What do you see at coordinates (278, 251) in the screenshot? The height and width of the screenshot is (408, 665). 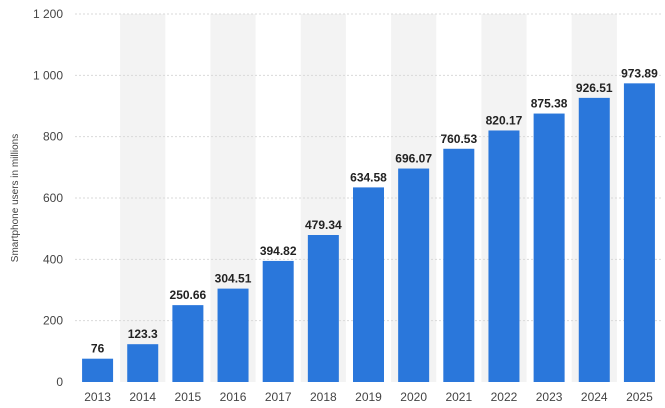 I see `value-label-2017: 394.82` at bounding box center [278, 251].